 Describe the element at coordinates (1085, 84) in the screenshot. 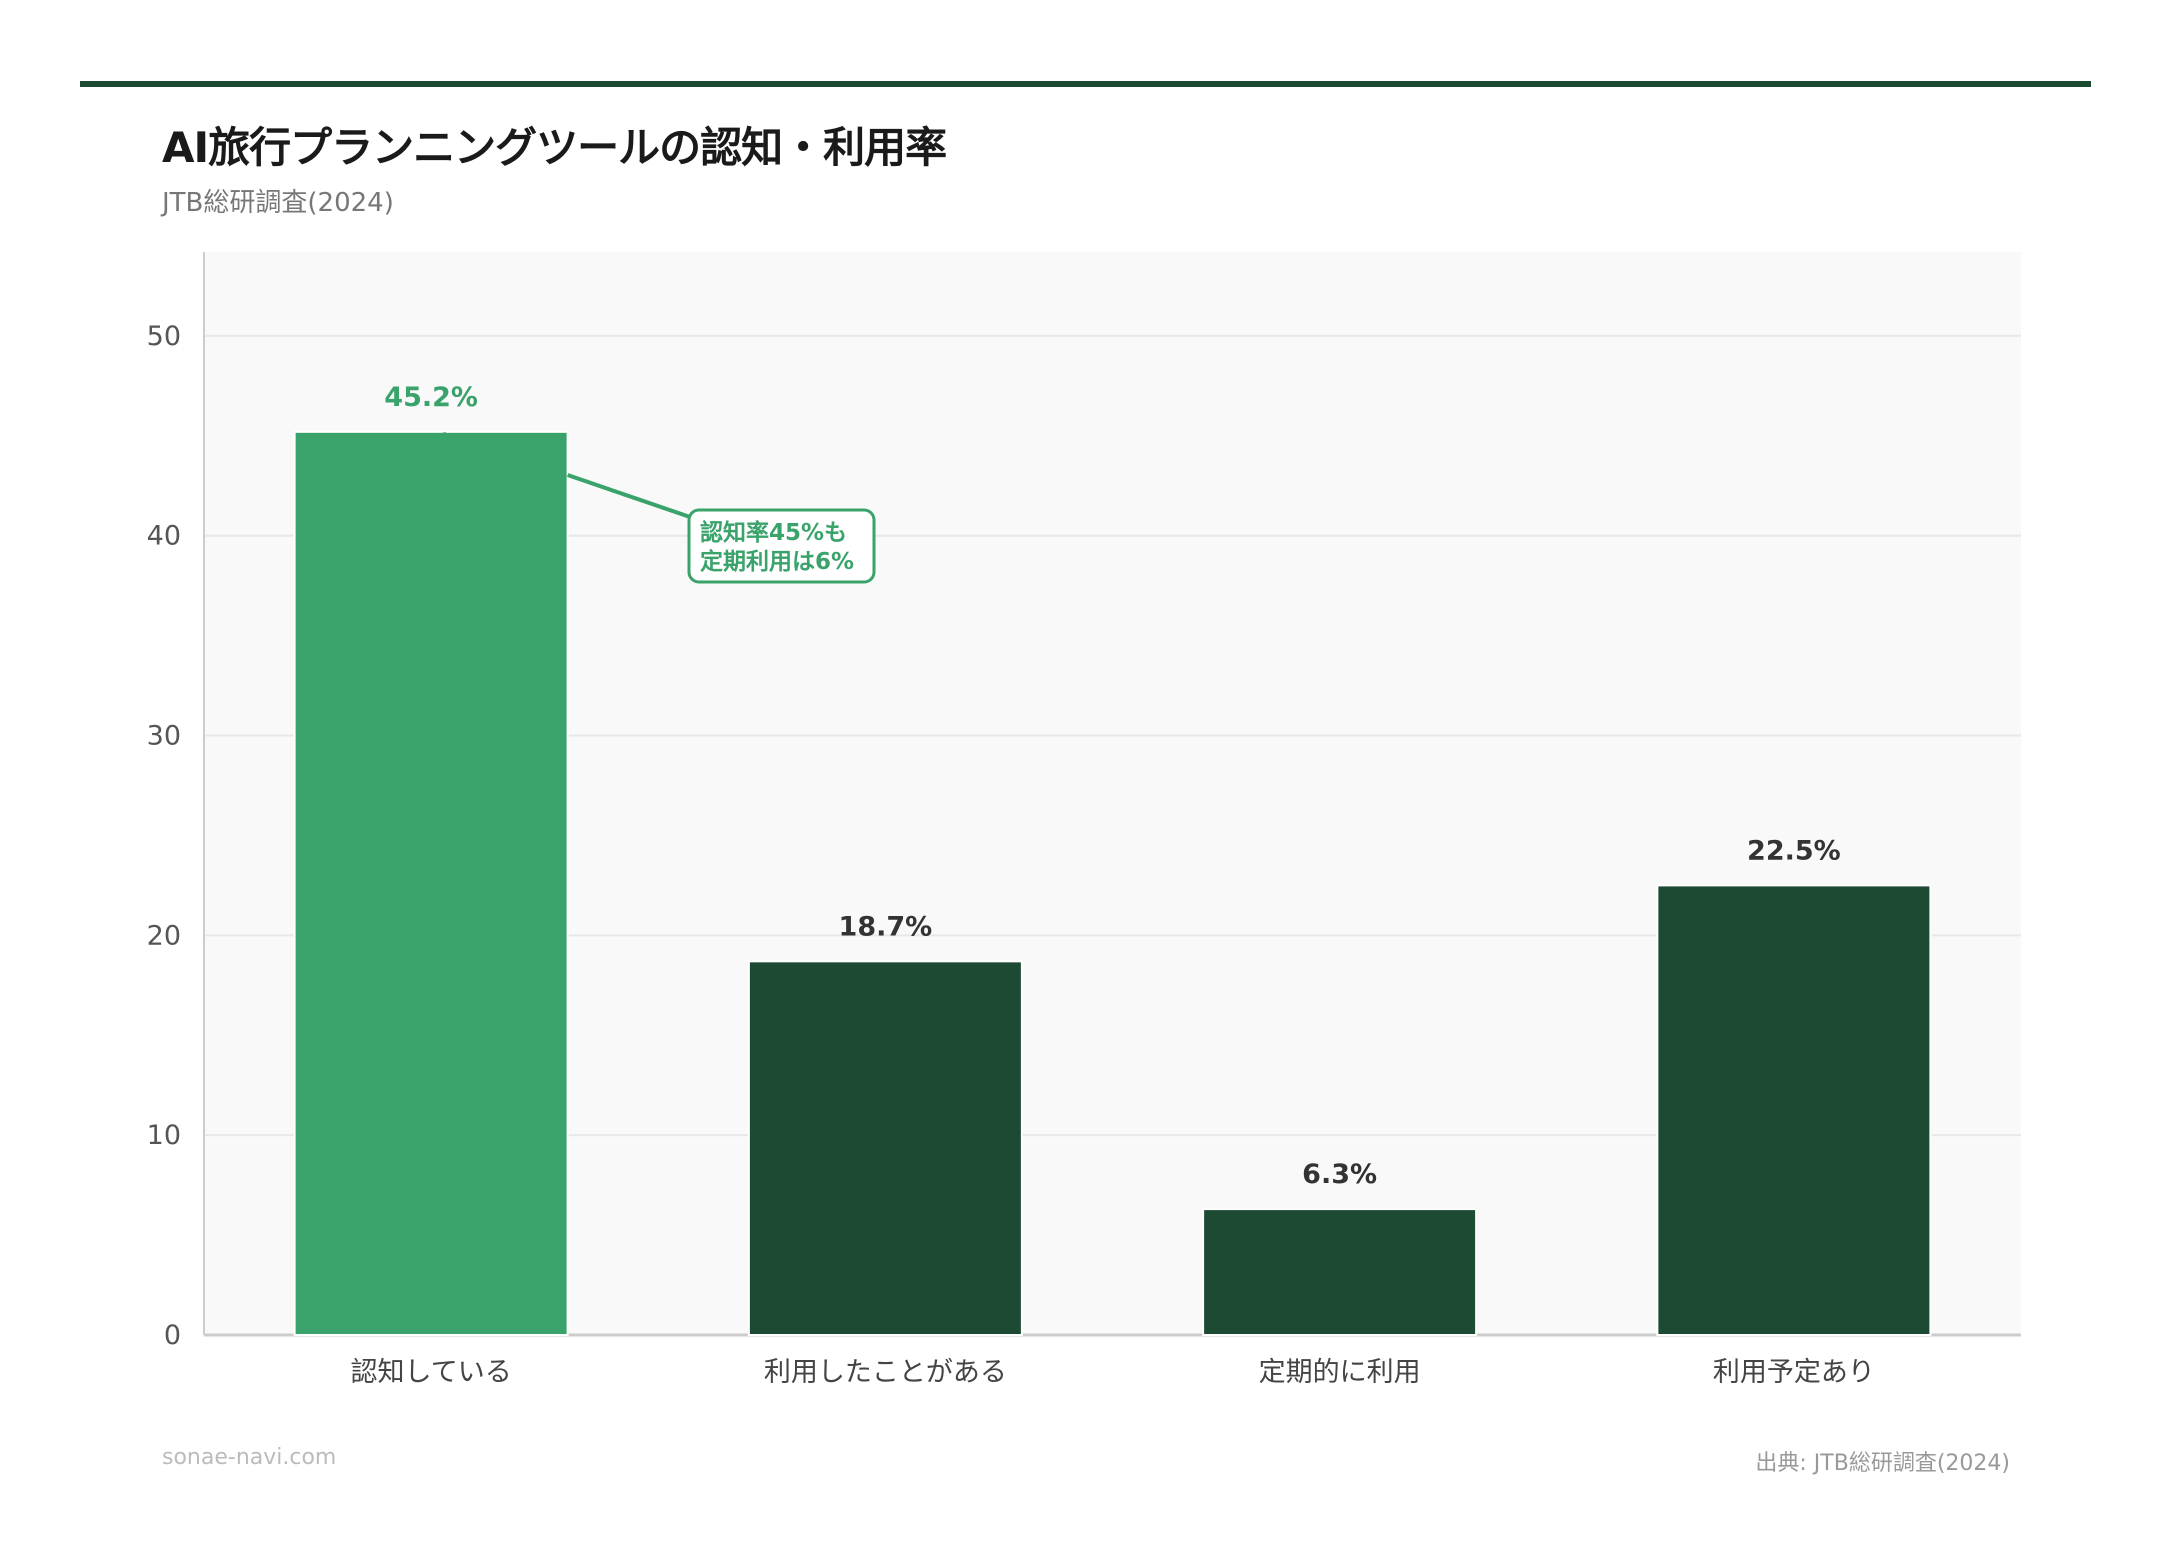

I see `top-accent-line` at that location.